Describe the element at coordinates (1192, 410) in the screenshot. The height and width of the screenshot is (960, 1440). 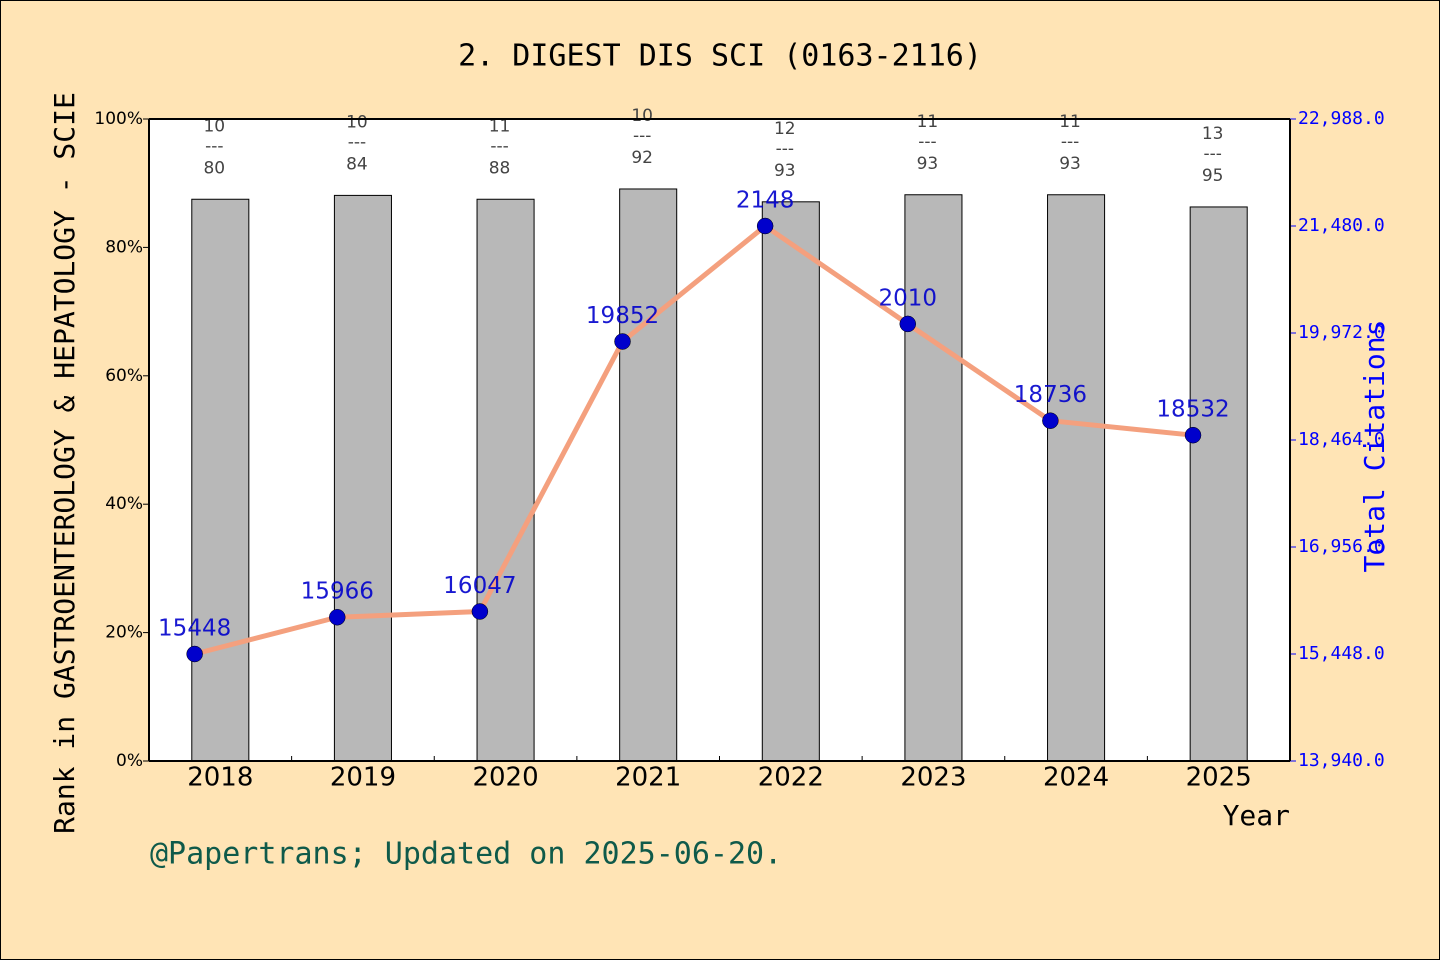
I see `citation-label: 18532` at that location.